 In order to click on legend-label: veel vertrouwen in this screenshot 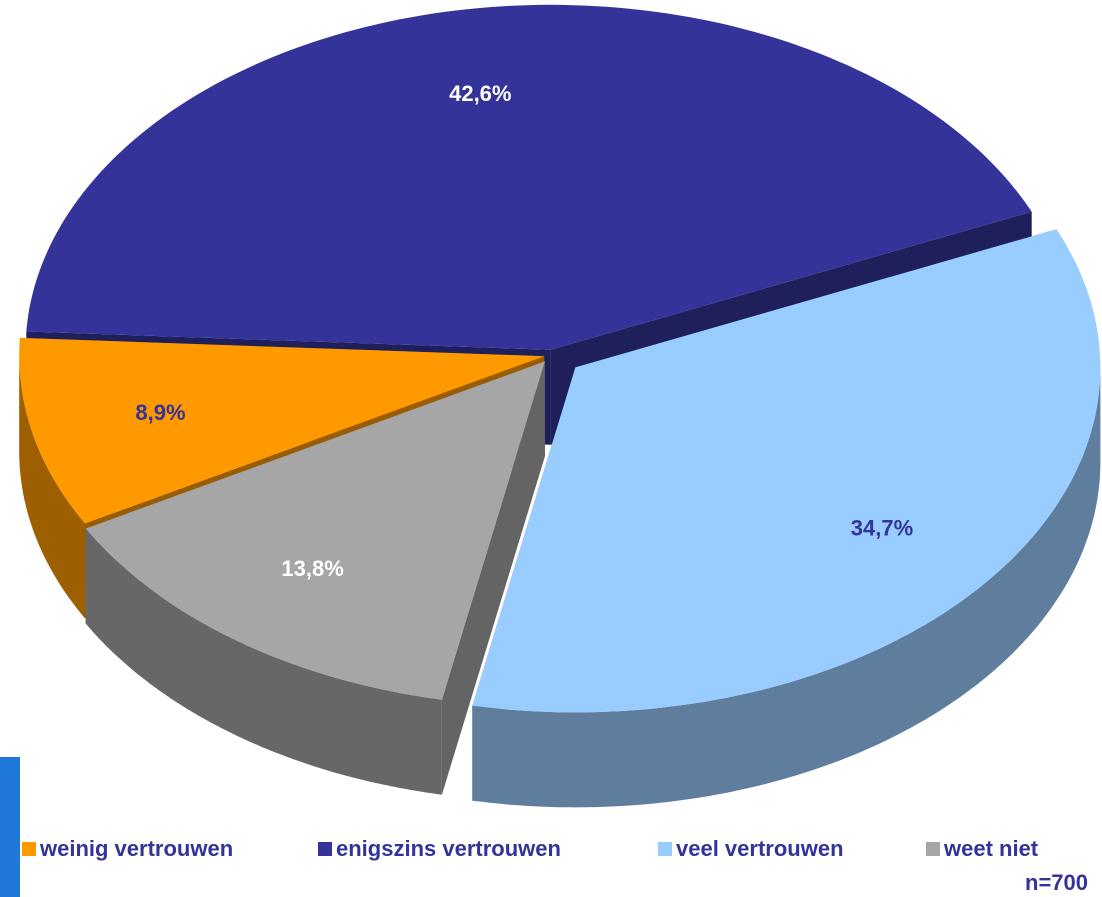, I will do `click(760, 848)`.